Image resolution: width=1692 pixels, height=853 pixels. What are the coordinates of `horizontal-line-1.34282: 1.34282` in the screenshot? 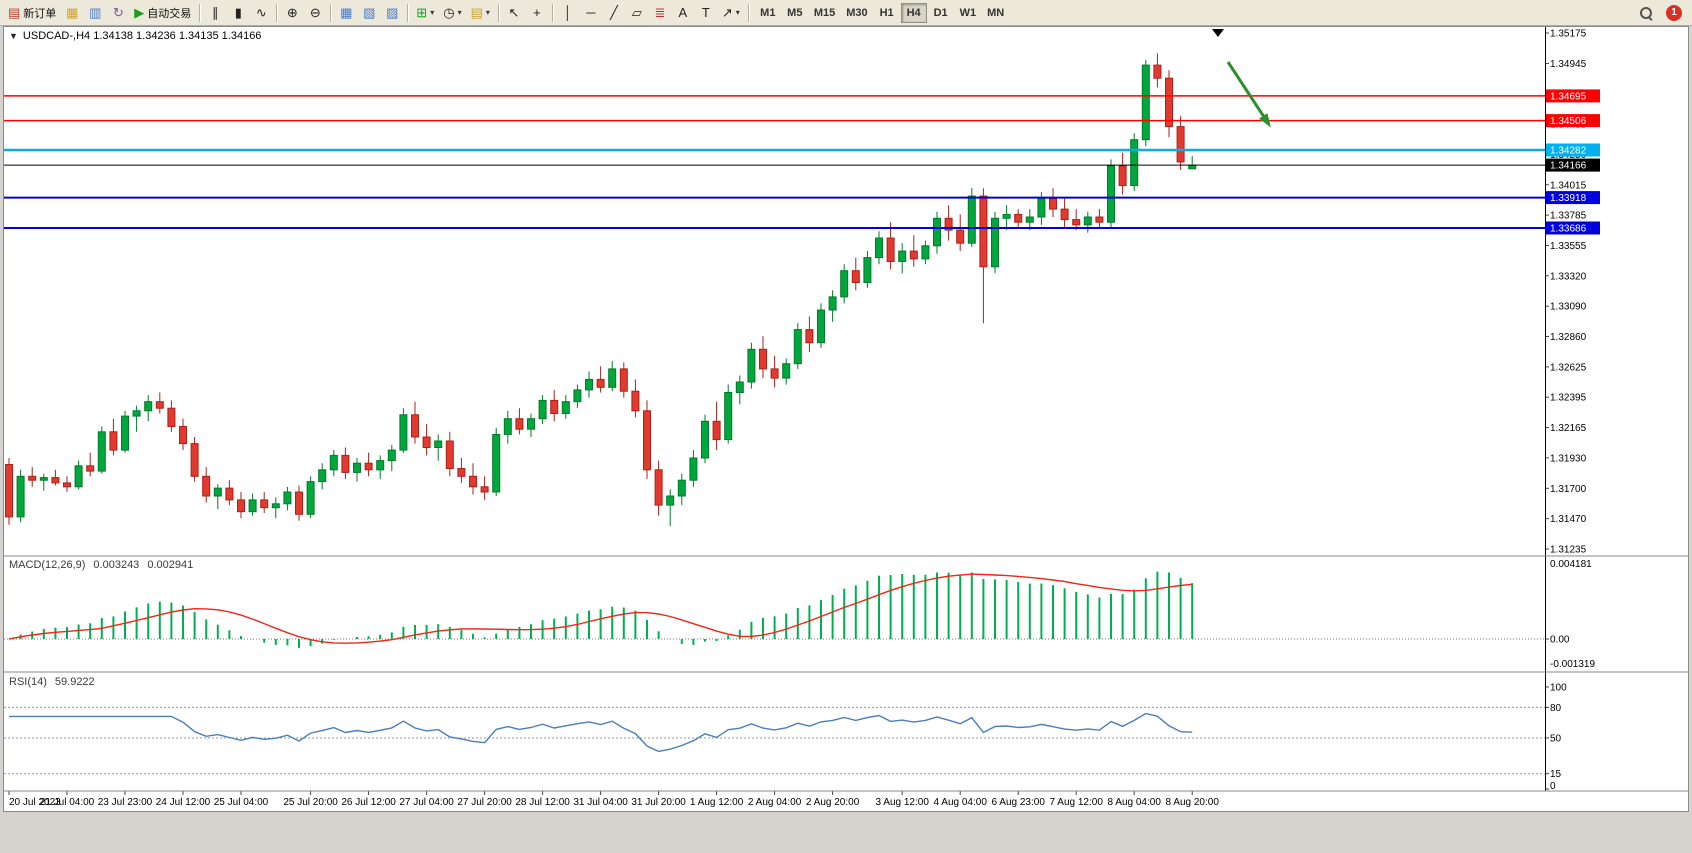 It's located at (802, 150).